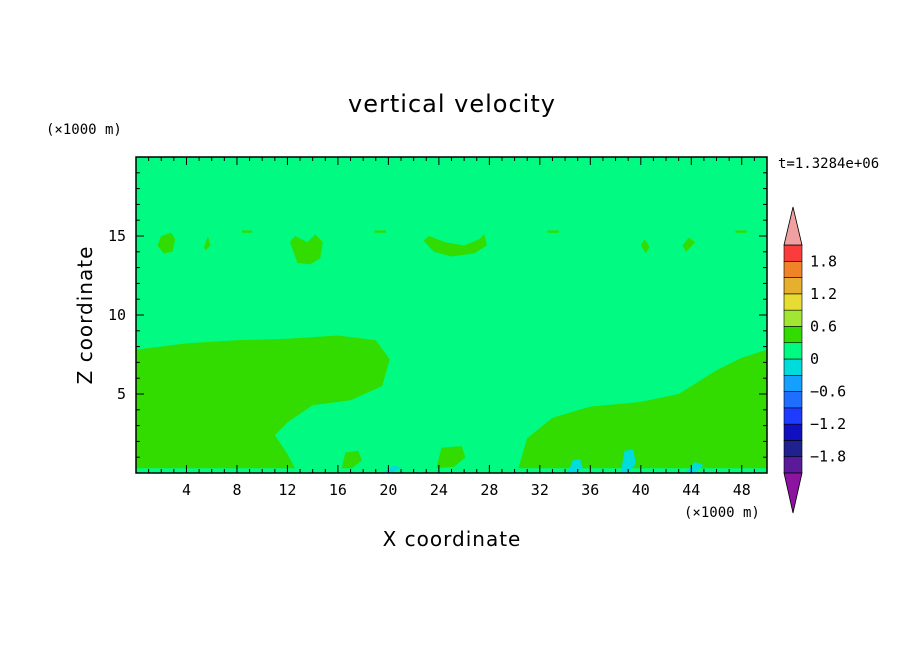 The image size is (904, 654). What do you see at coordinates (121, 394) in the screenshot?
I see `y-tick-label: 5` at bounding box center [121, 394].